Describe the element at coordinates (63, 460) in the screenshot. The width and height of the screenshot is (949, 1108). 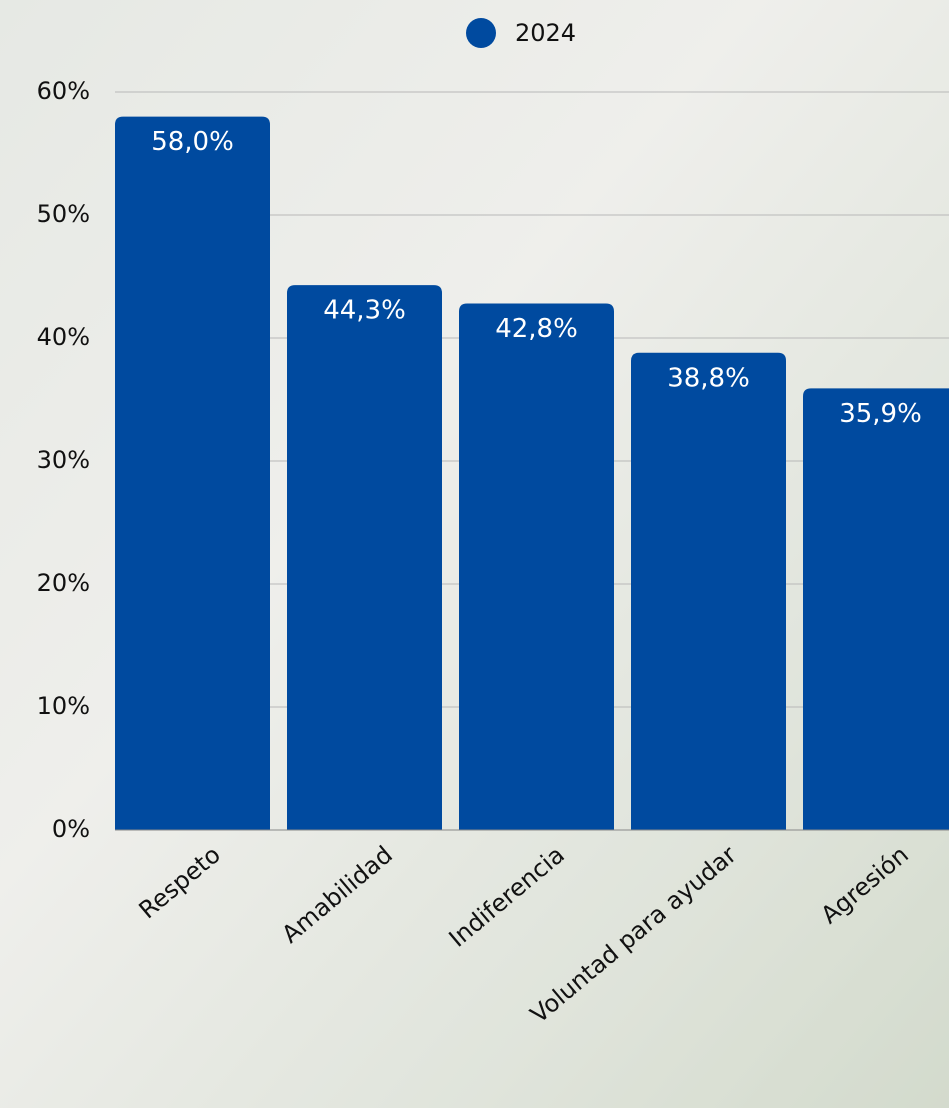
I see `y-tick-label: 30%` at that location.